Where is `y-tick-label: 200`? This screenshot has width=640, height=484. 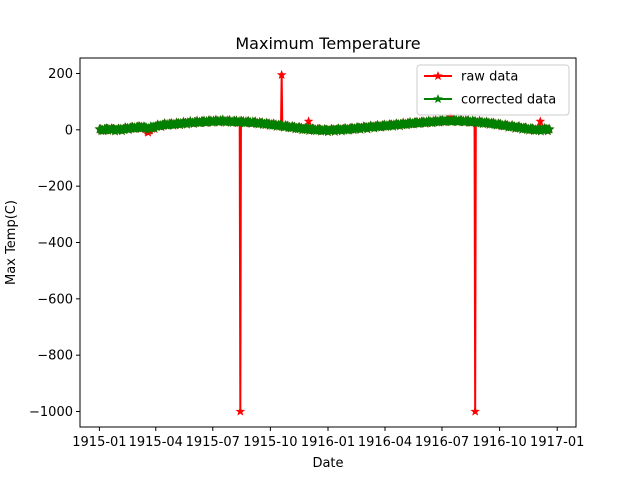
y-tick-label: 200 is located at coordinates (60, 74).